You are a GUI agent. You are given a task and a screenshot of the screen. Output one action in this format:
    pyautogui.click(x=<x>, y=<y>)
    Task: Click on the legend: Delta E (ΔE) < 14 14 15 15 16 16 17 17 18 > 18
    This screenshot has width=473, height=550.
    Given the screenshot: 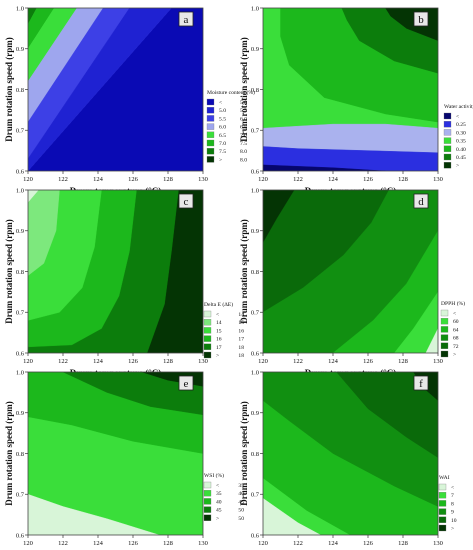 What is the action you would take?
    pyautogui.click(x=223, y=330)
    